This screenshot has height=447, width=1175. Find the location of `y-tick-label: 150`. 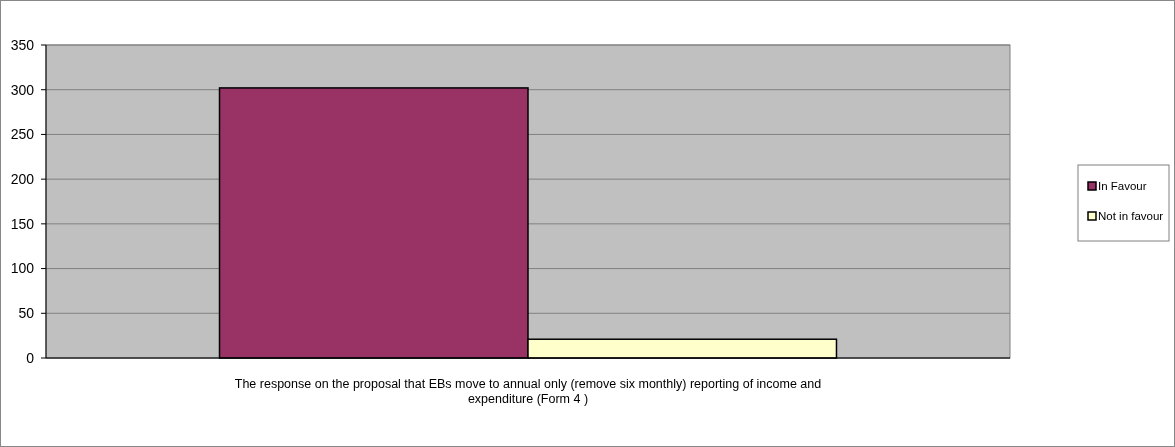

y-tick-label: 150 is located at coordinates (22, 223).